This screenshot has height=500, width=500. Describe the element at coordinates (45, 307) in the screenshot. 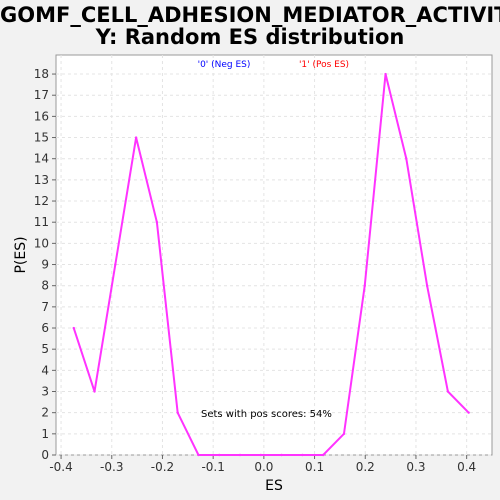

I see `y-tick-label: 7` at that location.